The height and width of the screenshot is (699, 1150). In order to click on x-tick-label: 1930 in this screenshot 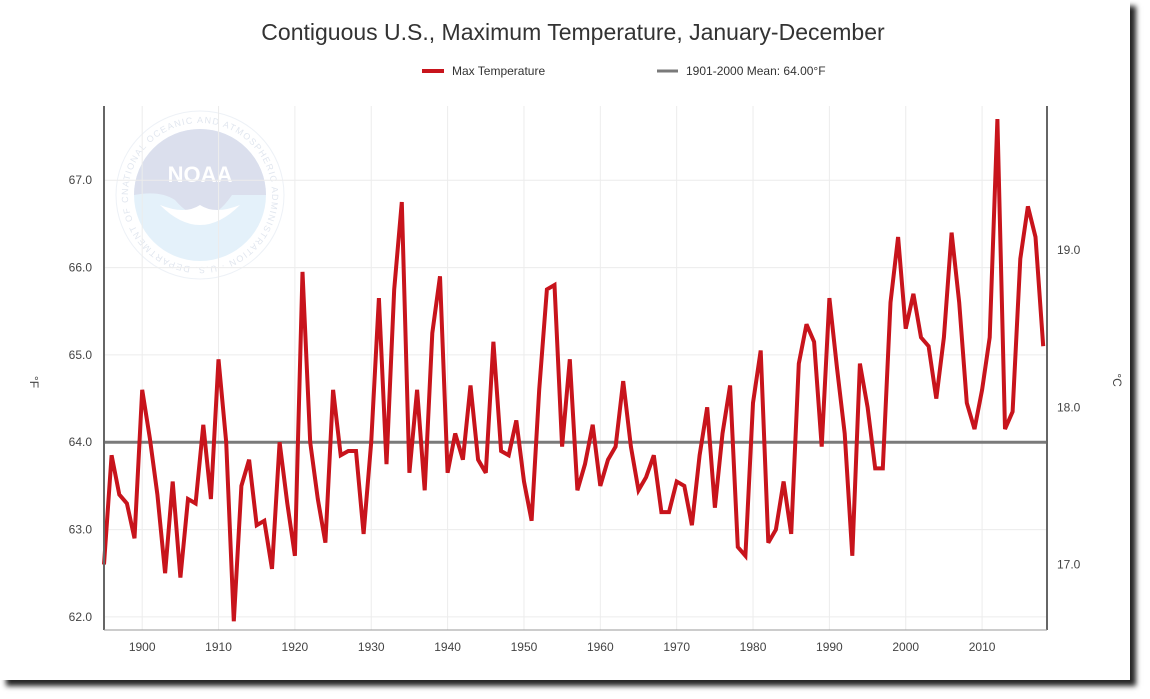, I will do `click(371, 647)`.